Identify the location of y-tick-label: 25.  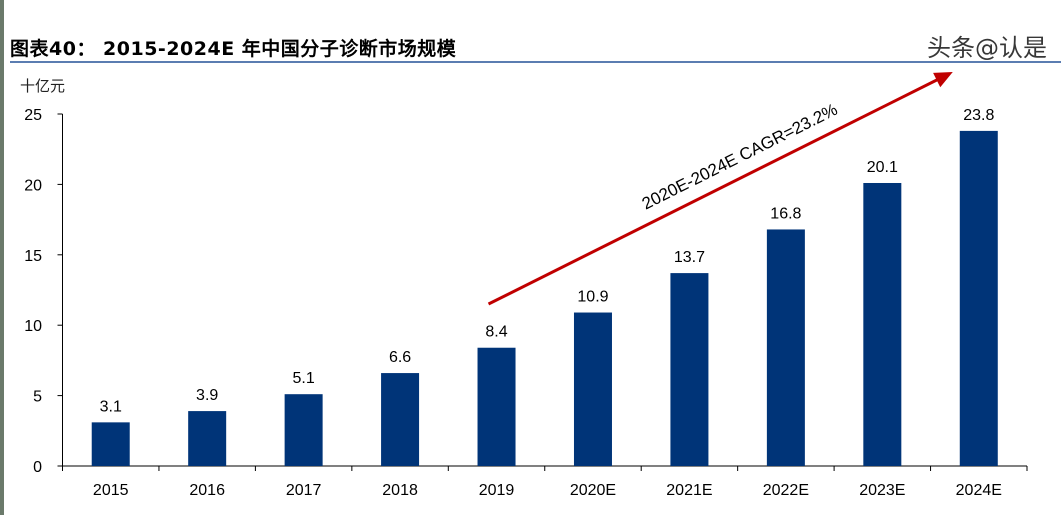
(33, 115).